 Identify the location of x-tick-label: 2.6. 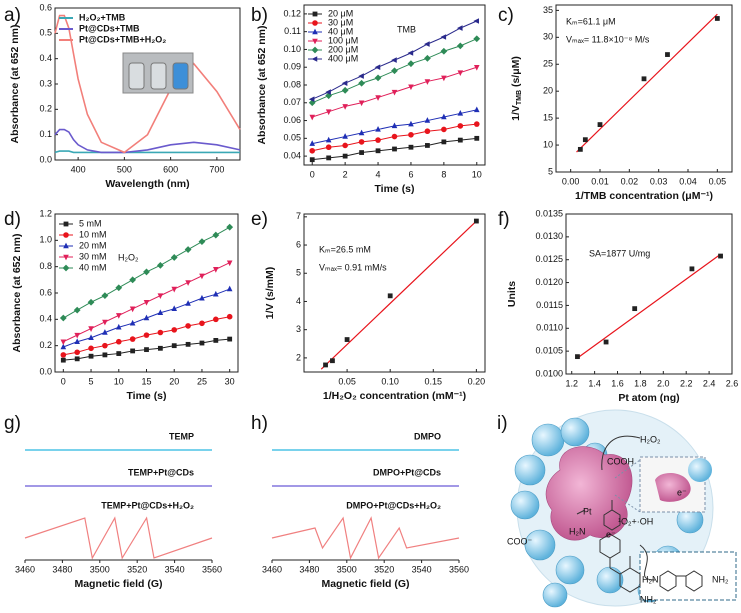
(732, 383).